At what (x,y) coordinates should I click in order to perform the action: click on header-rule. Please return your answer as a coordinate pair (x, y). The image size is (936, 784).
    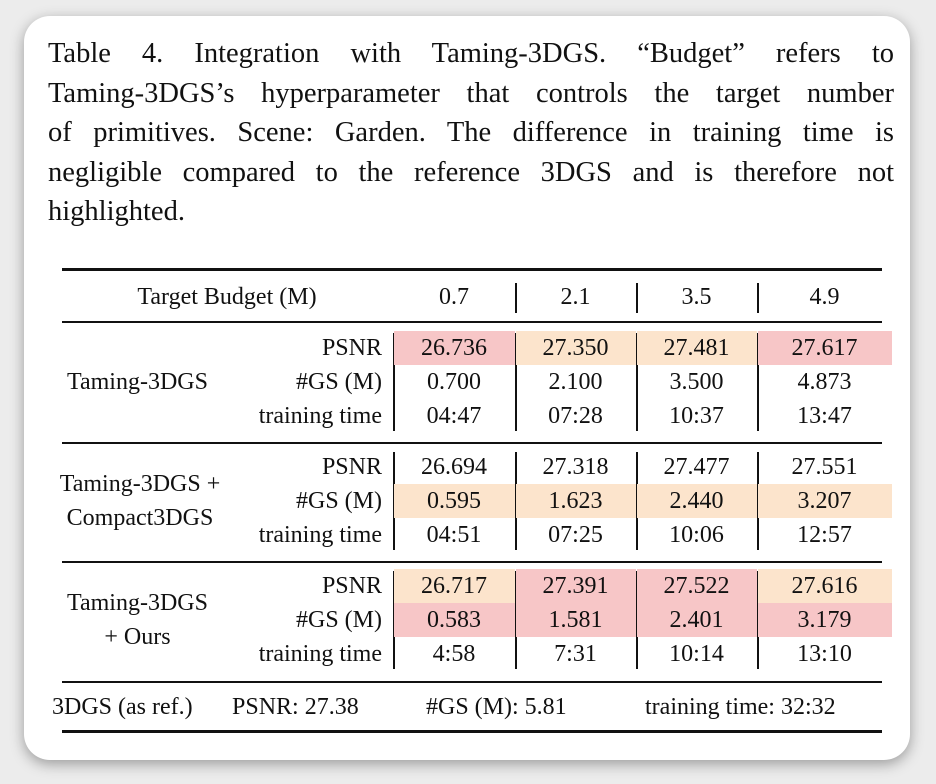
    Looking at the image, I should click on (472, 322).